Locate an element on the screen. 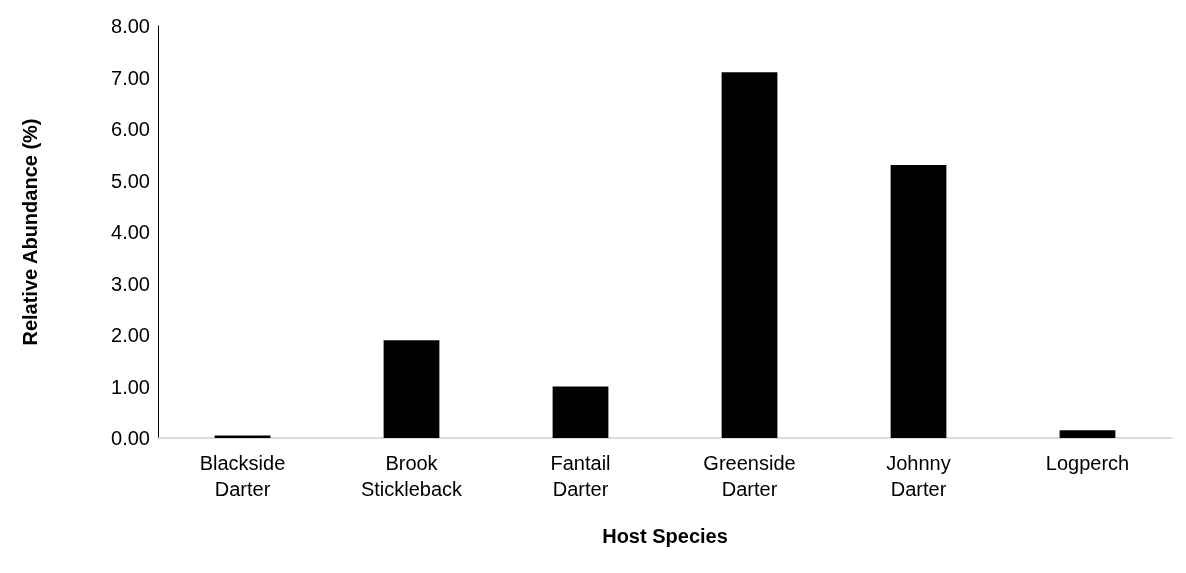  y-tick-label: 4.00 is located at coordinates (130, 232).